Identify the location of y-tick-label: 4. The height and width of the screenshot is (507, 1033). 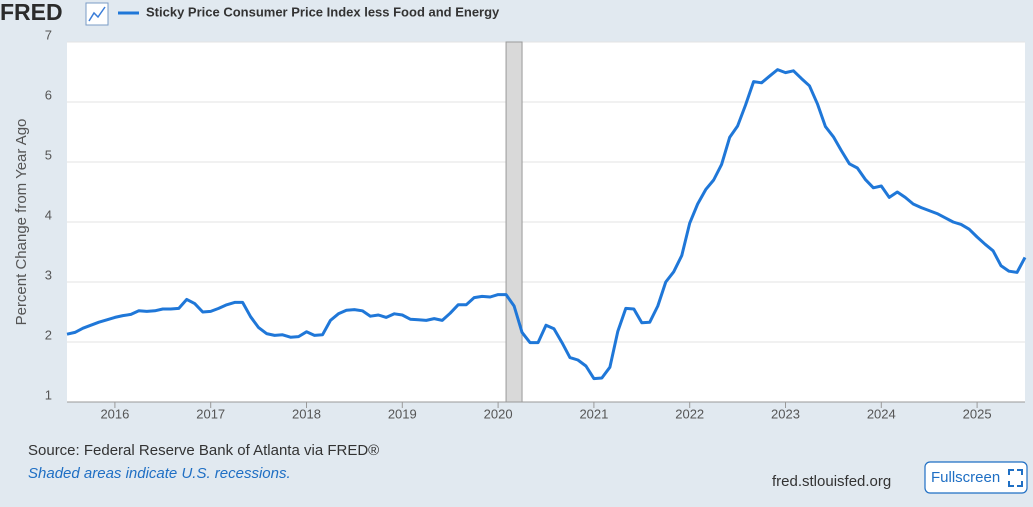
(48, 214).